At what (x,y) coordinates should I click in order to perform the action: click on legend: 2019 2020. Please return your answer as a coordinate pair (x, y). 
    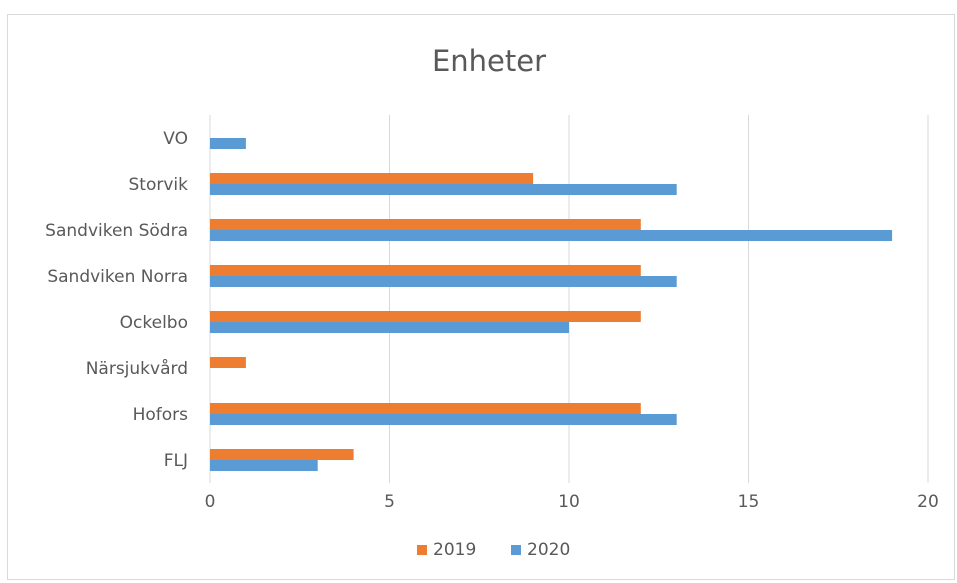
    Looking at the image, I should click on (493, 550).